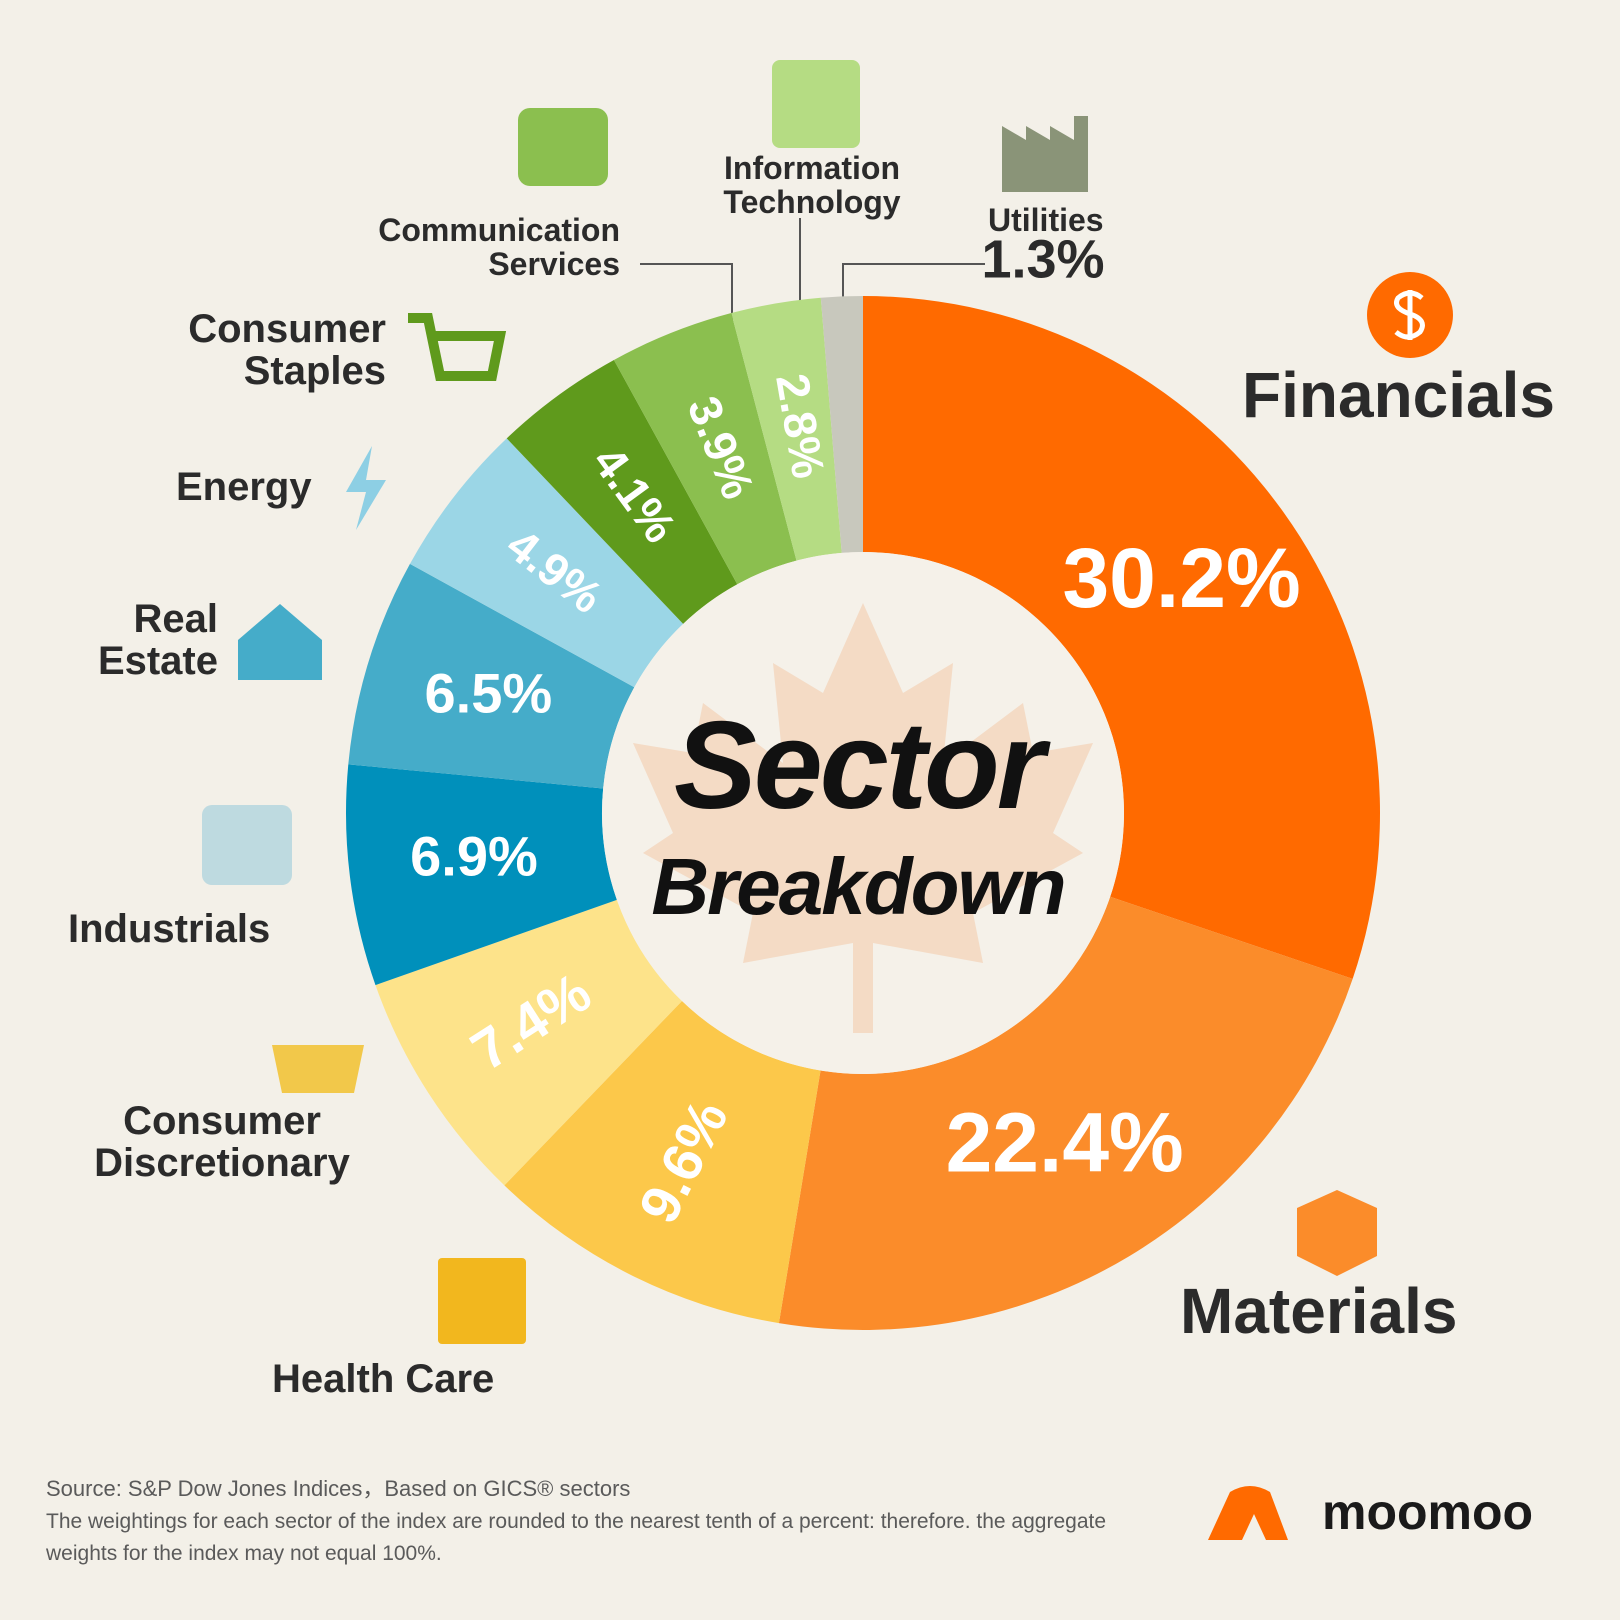  I want to click on category-label: Energy, so click(244, 487).